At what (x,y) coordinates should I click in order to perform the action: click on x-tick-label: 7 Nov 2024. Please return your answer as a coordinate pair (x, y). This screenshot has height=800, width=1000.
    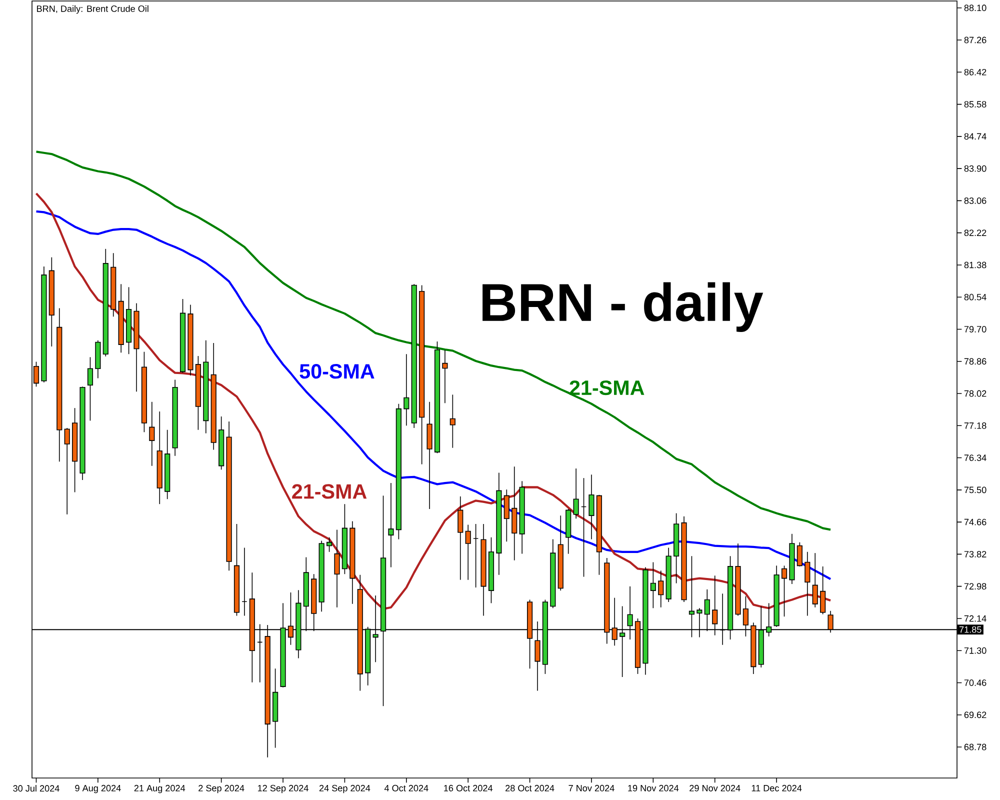
    Looking at the image, I should click on (591, 788).